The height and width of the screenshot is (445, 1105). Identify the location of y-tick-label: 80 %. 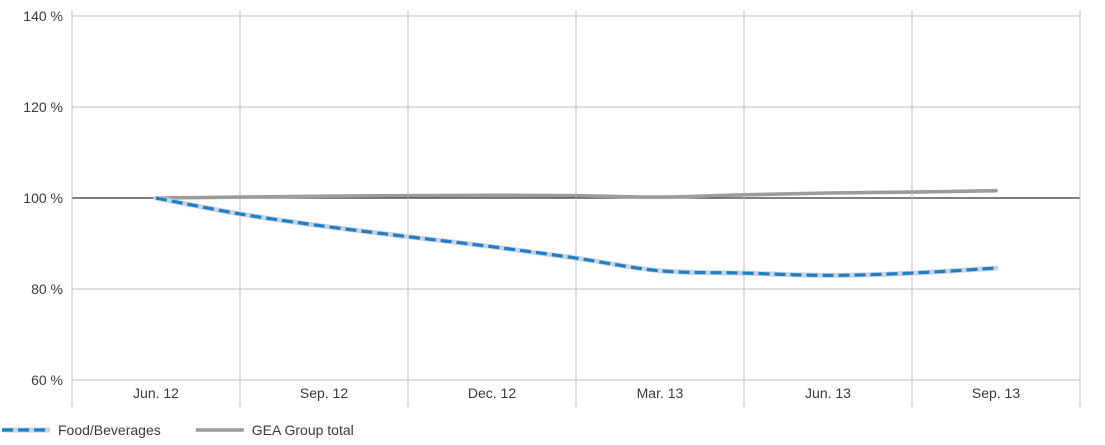
(47, 289).